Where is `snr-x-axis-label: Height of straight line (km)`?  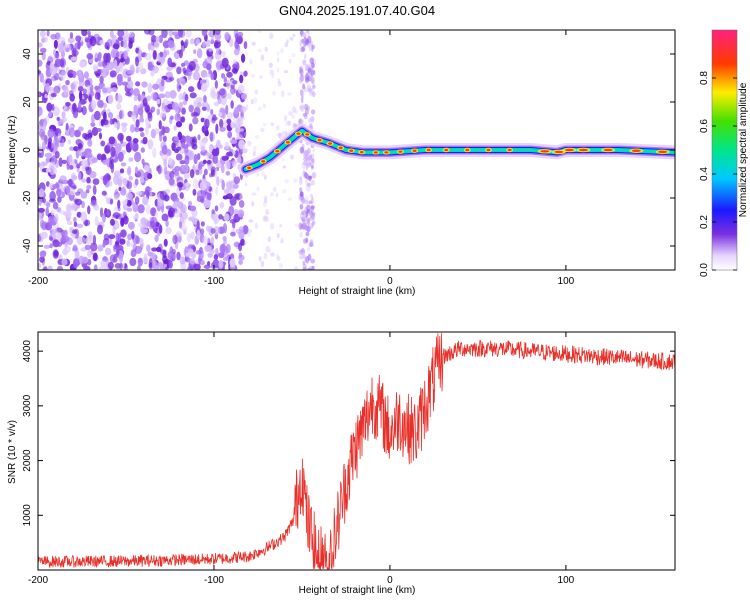
snr-x-axis-label: Height of straight line (km) is located at coordinates (357, 590).